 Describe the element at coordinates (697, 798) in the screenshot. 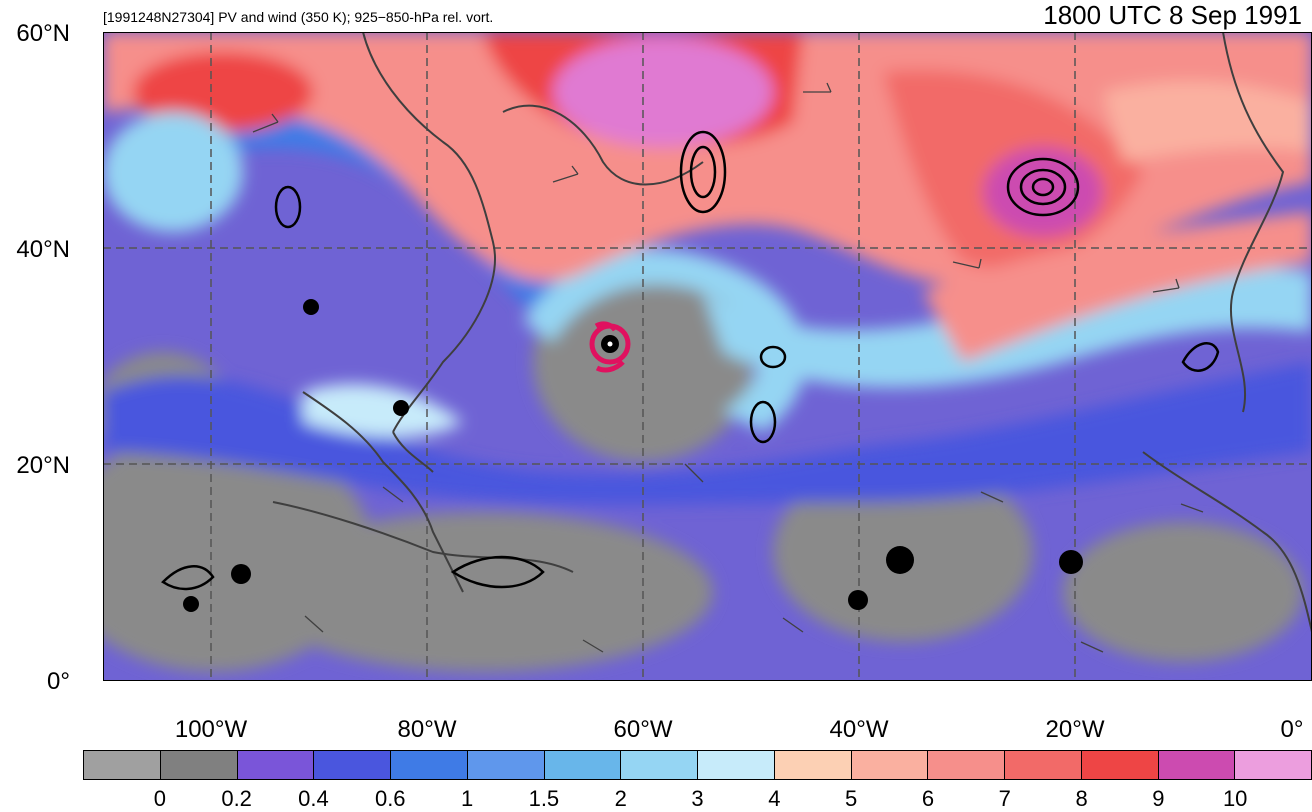

I see `colorbar-tick-label: 3` at that location.